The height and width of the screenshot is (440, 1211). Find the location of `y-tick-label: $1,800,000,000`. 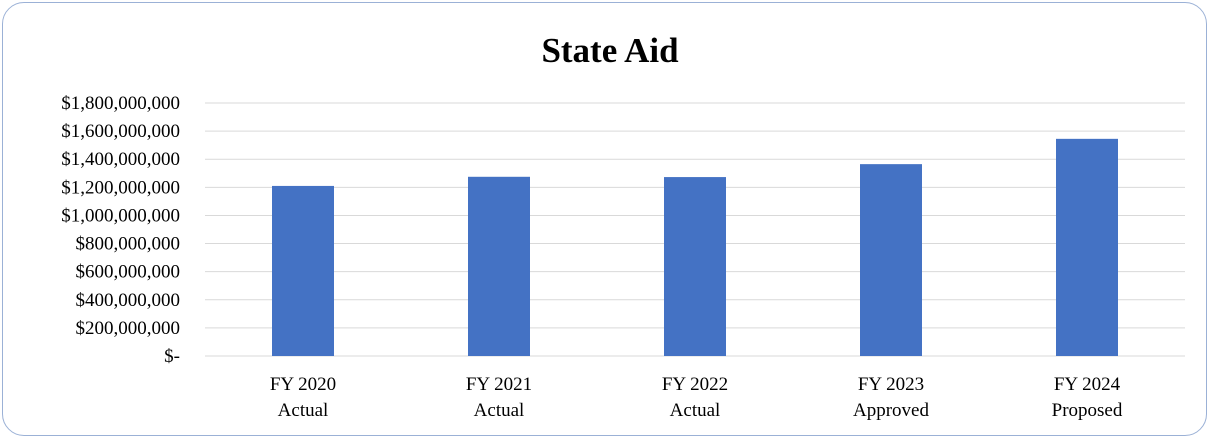

y-tick-label: $1,800,000,000 is located at coordinates (120, 103).